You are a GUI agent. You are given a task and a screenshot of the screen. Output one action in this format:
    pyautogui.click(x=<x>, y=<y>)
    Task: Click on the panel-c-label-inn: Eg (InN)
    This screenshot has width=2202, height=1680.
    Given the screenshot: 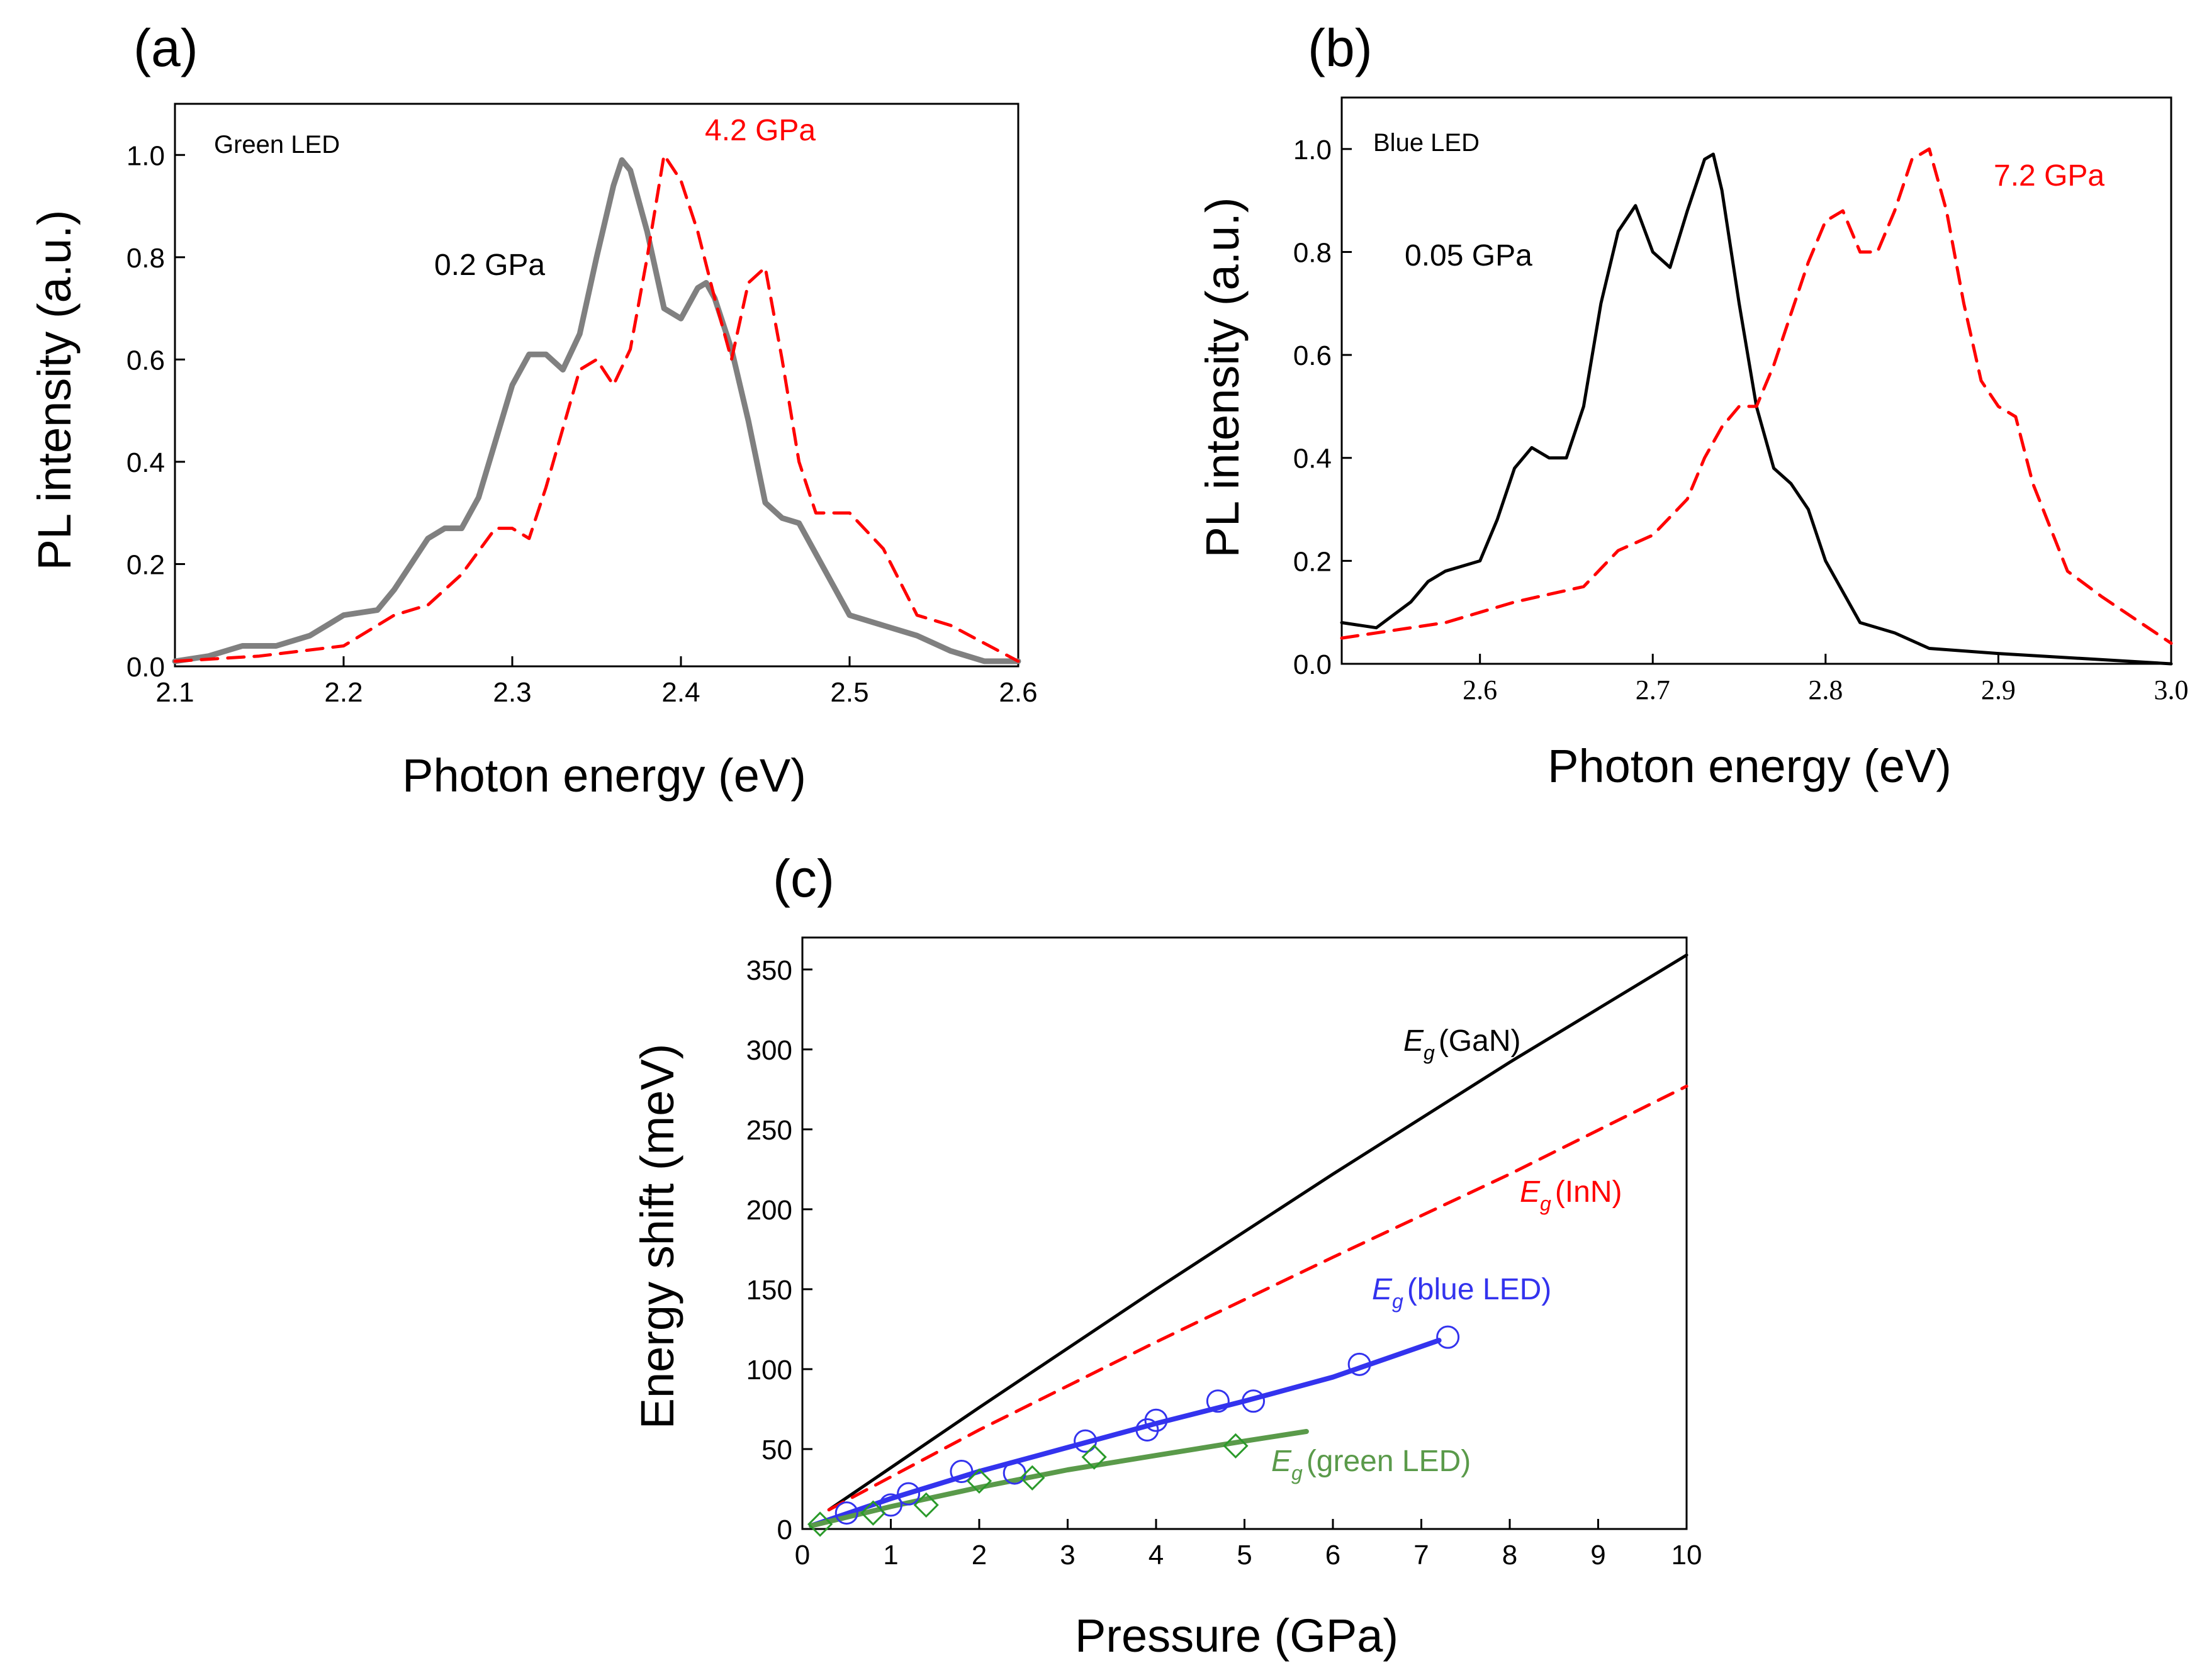 What is the action you would take?
    pyautogui.click(x=1571, y=1195)
    